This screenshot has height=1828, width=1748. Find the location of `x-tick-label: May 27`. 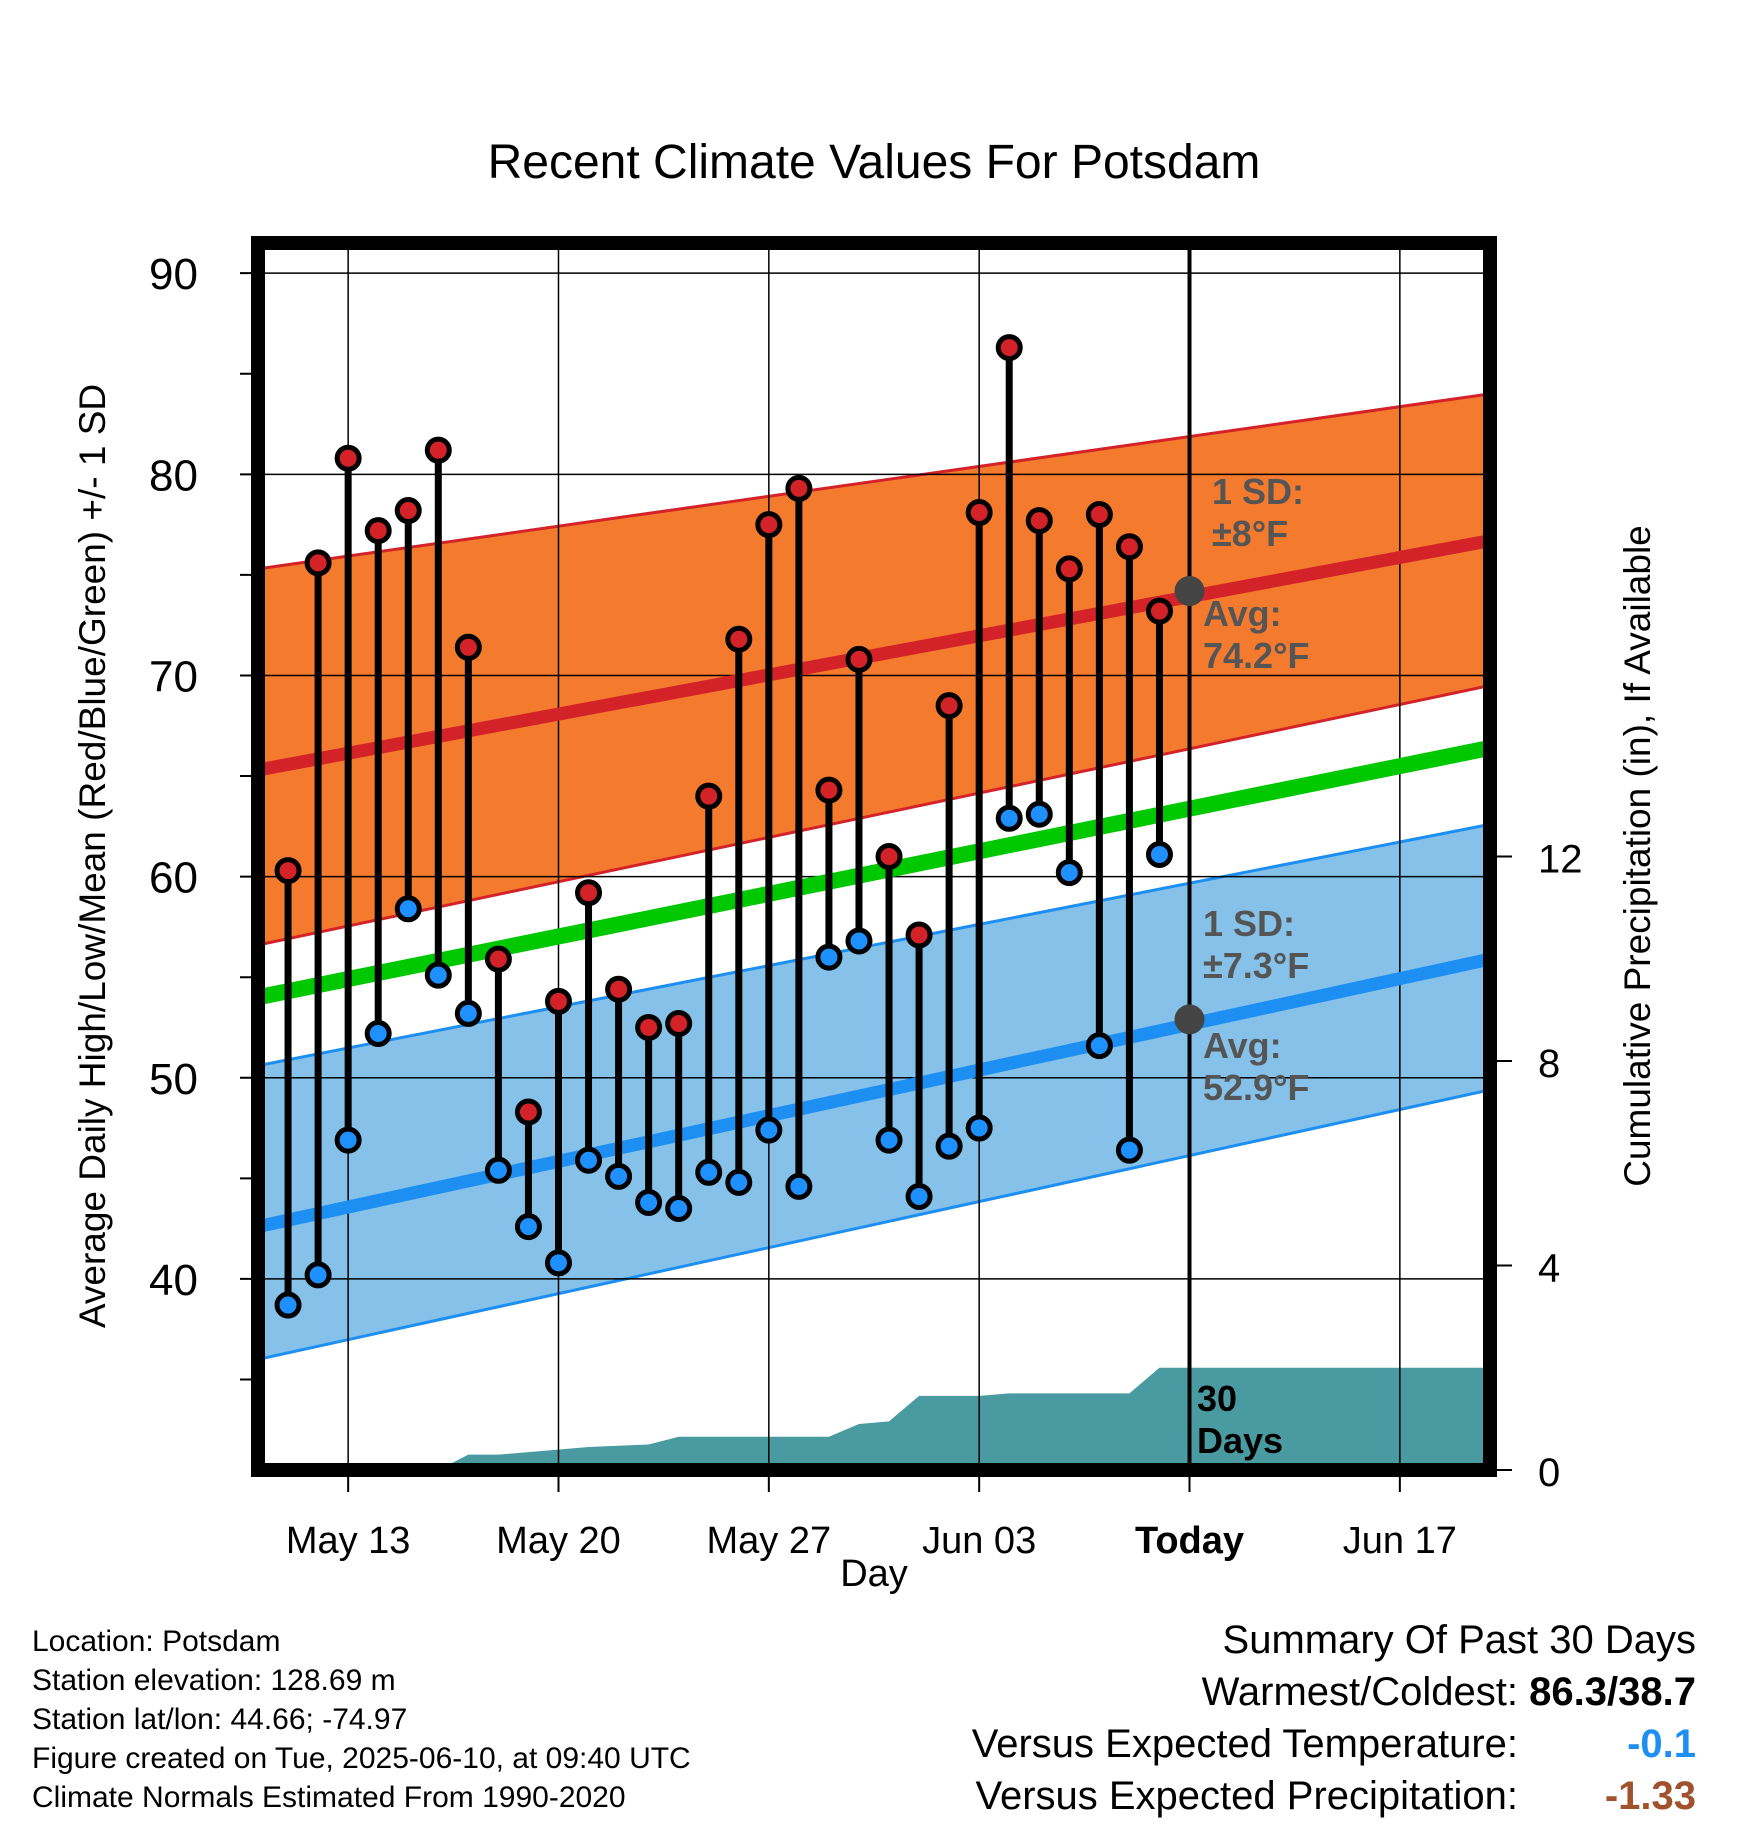

x-tick-label: May 27 is located at coordinates (769, 1541).